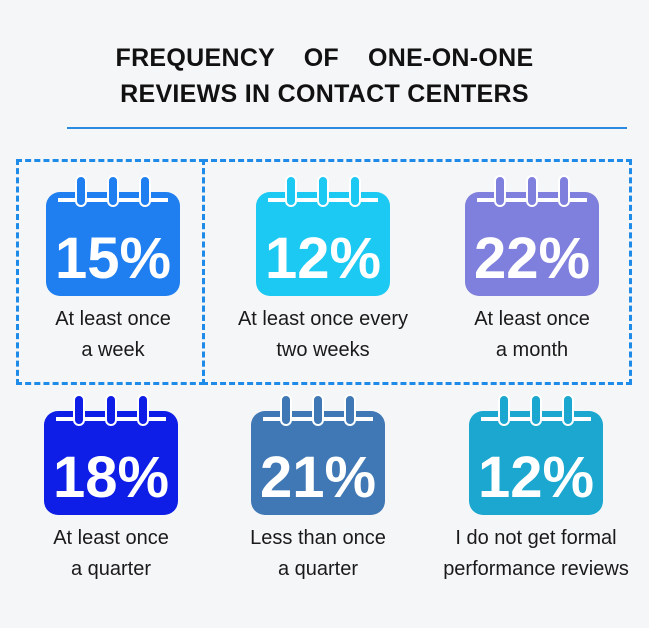  I want to click on stat-label: At least once a quarter, so click(111, 554).